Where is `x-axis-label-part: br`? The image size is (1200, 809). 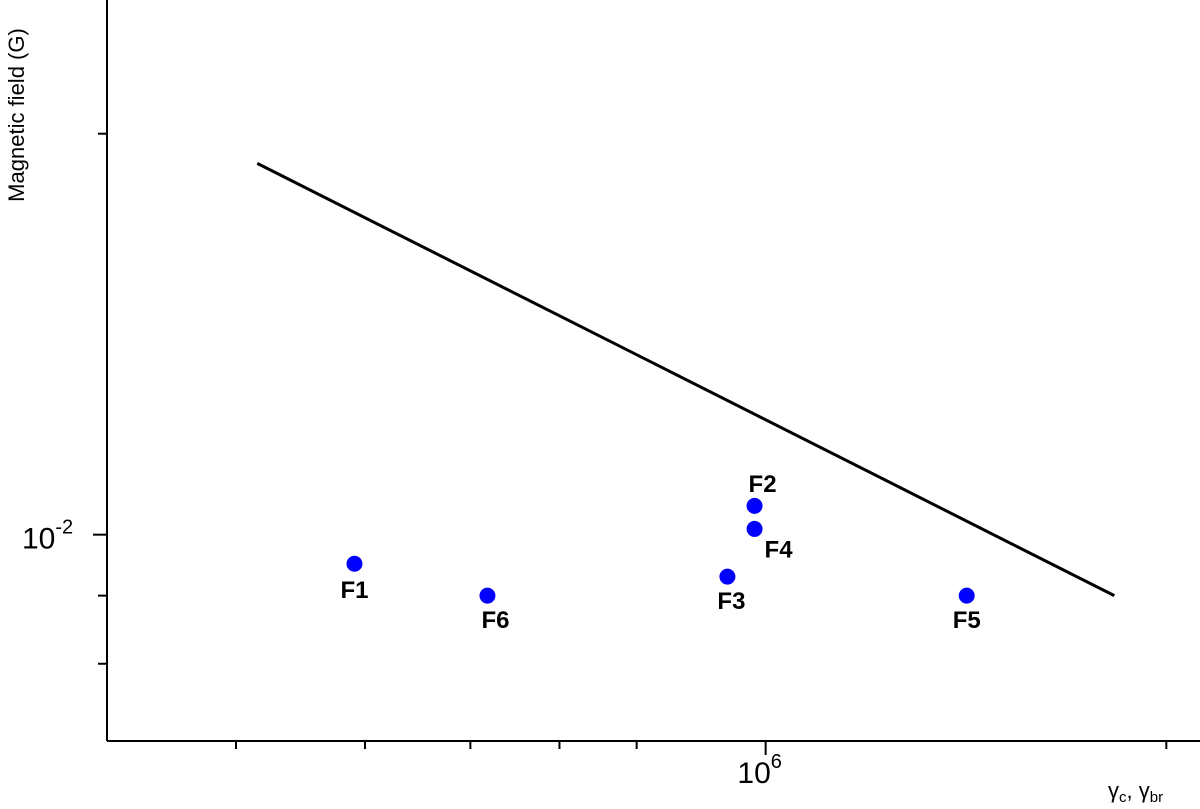
x-axis-label-part: br is located at coordinates (1156, 797).